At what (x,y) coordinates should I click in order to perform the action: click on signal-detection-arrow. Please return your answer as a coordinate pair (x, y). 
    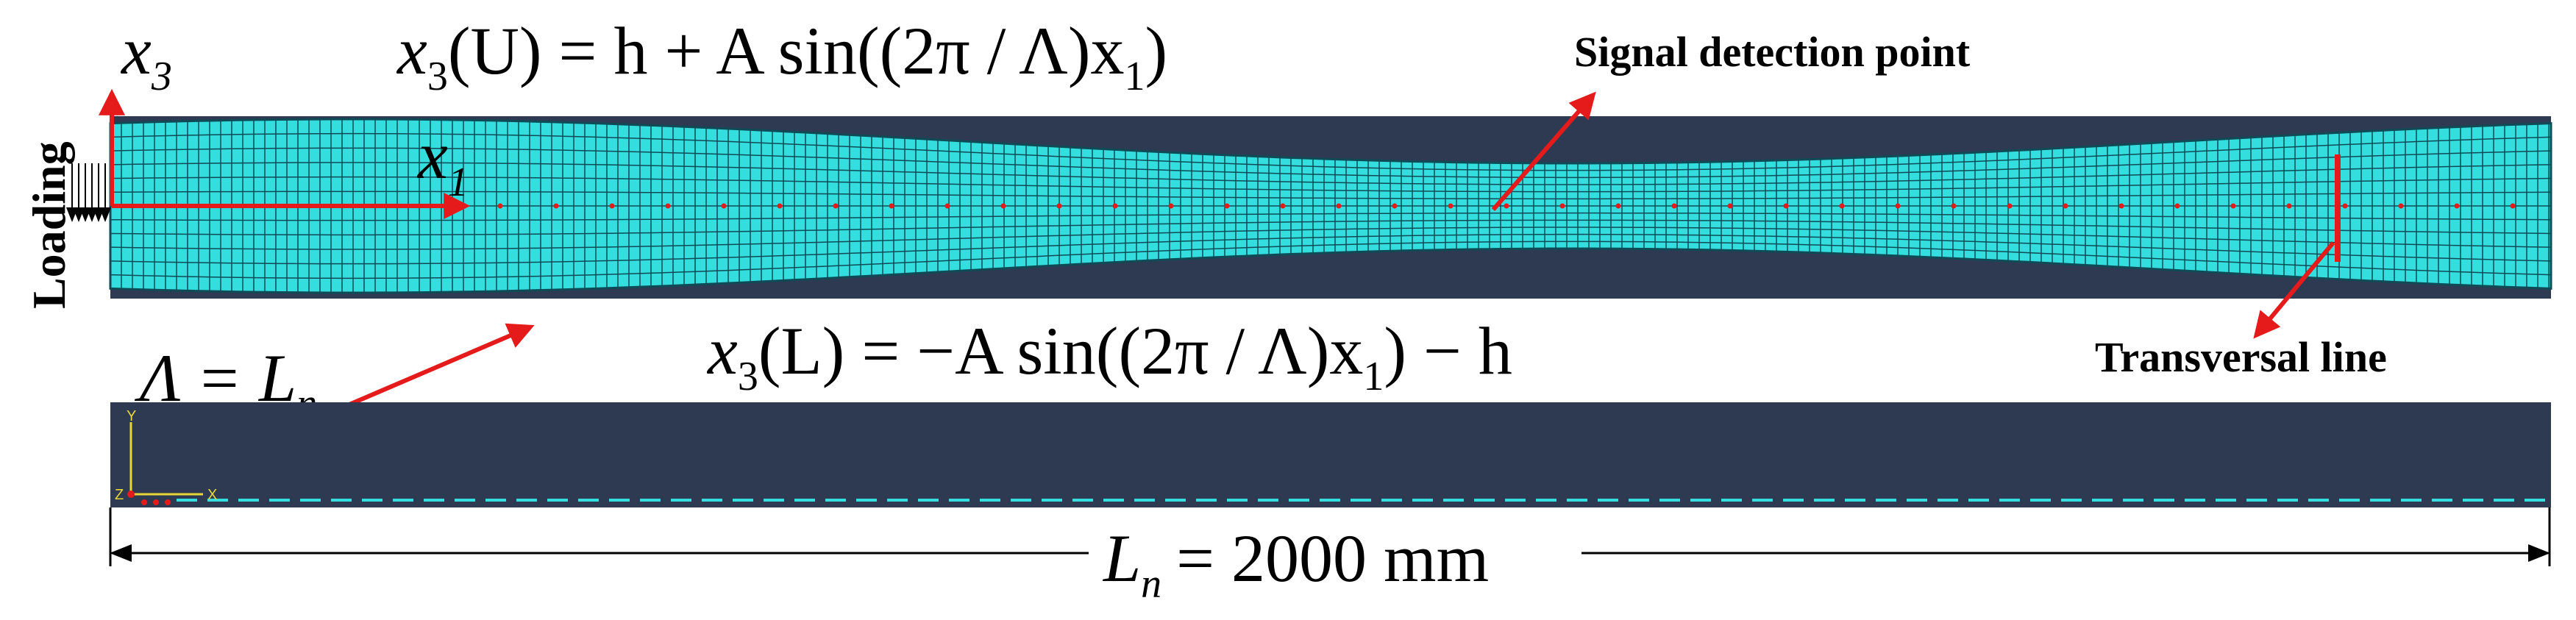
    Looking at the image, I should click on (1543, 151).